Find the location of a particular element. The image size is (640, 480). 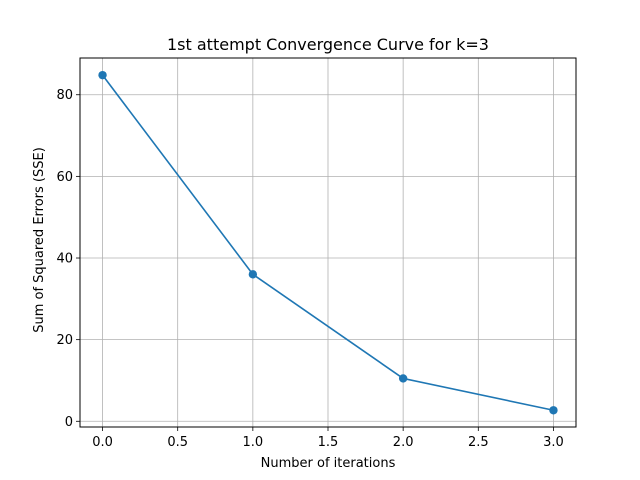

y-tick-label: 20 is located at coordinates (64, 340).